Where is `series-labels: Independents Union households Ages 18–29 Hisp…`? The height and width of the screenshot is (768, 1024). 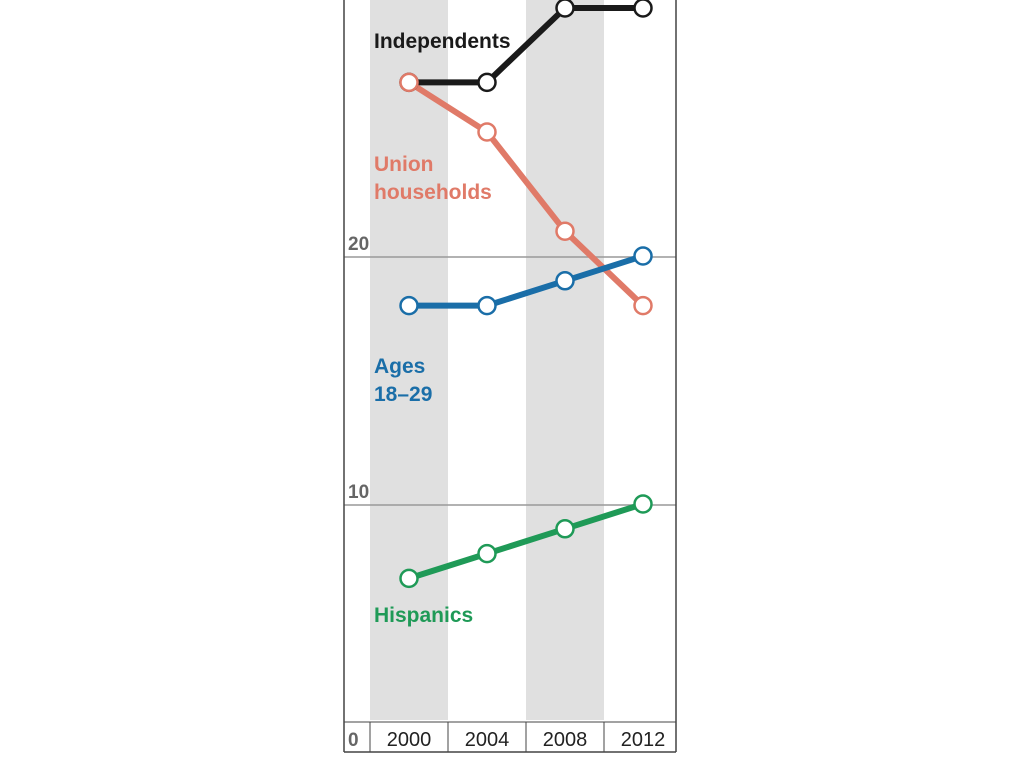 series-labels: Independents Union households Ages 18–29 Hisp… is located at coordinates (442, 328).